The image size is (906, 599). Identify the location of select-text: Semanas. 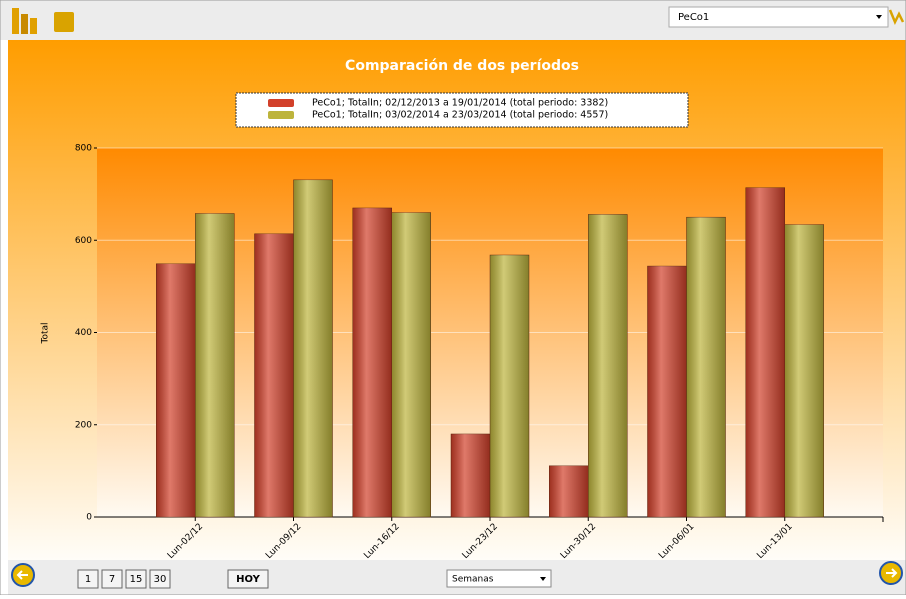
(473, 580).